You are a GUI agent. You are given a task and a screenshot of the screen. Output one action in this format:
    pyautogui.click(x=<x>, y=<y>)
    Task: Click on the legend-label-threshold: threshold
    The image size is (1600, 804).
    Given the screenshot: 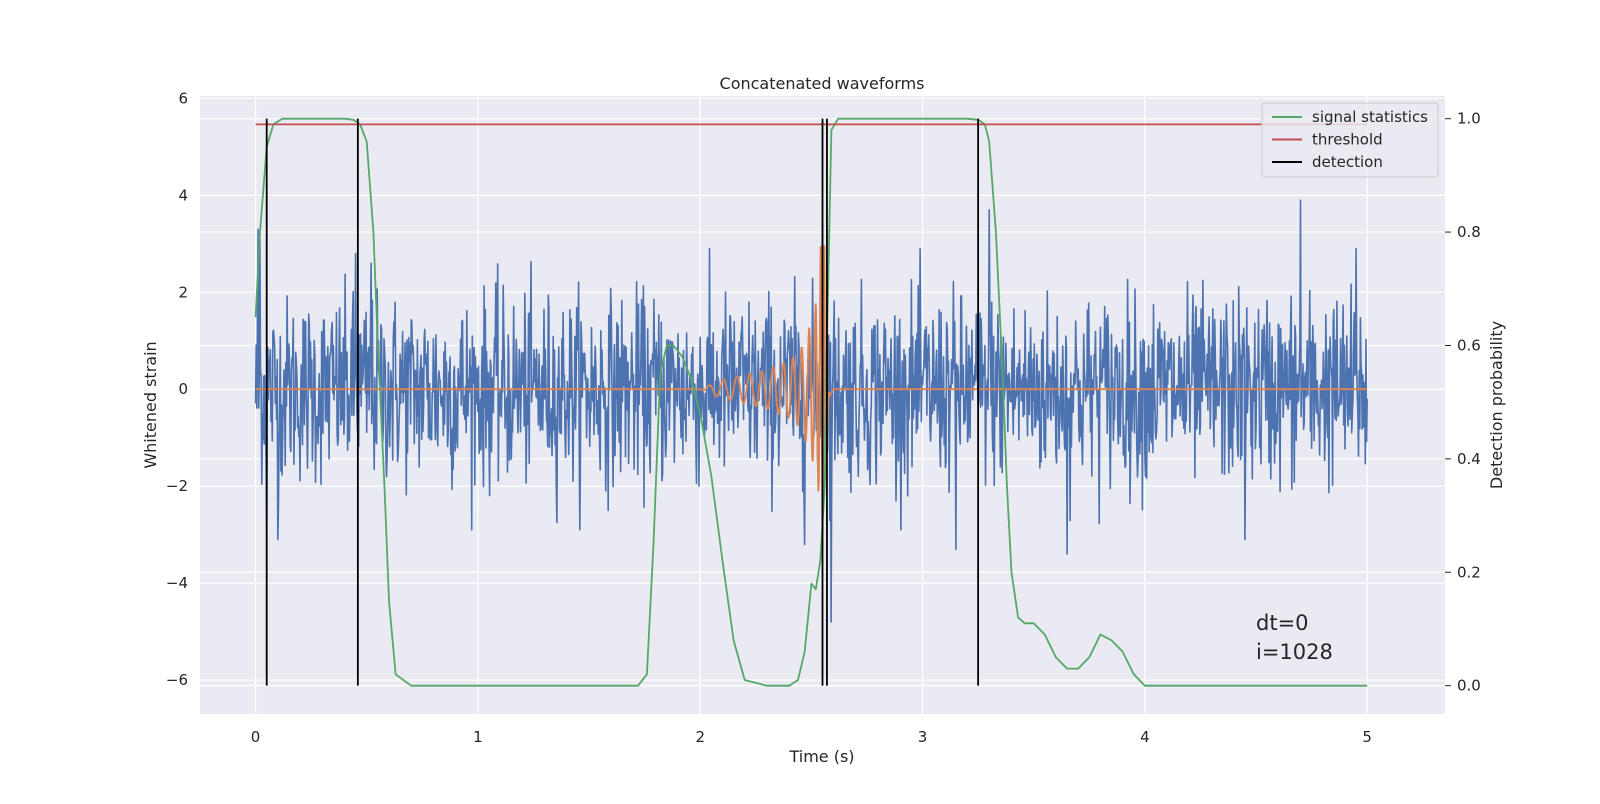 What is the action you would take?
    pyautogui.click(x=1347, y=140)
    